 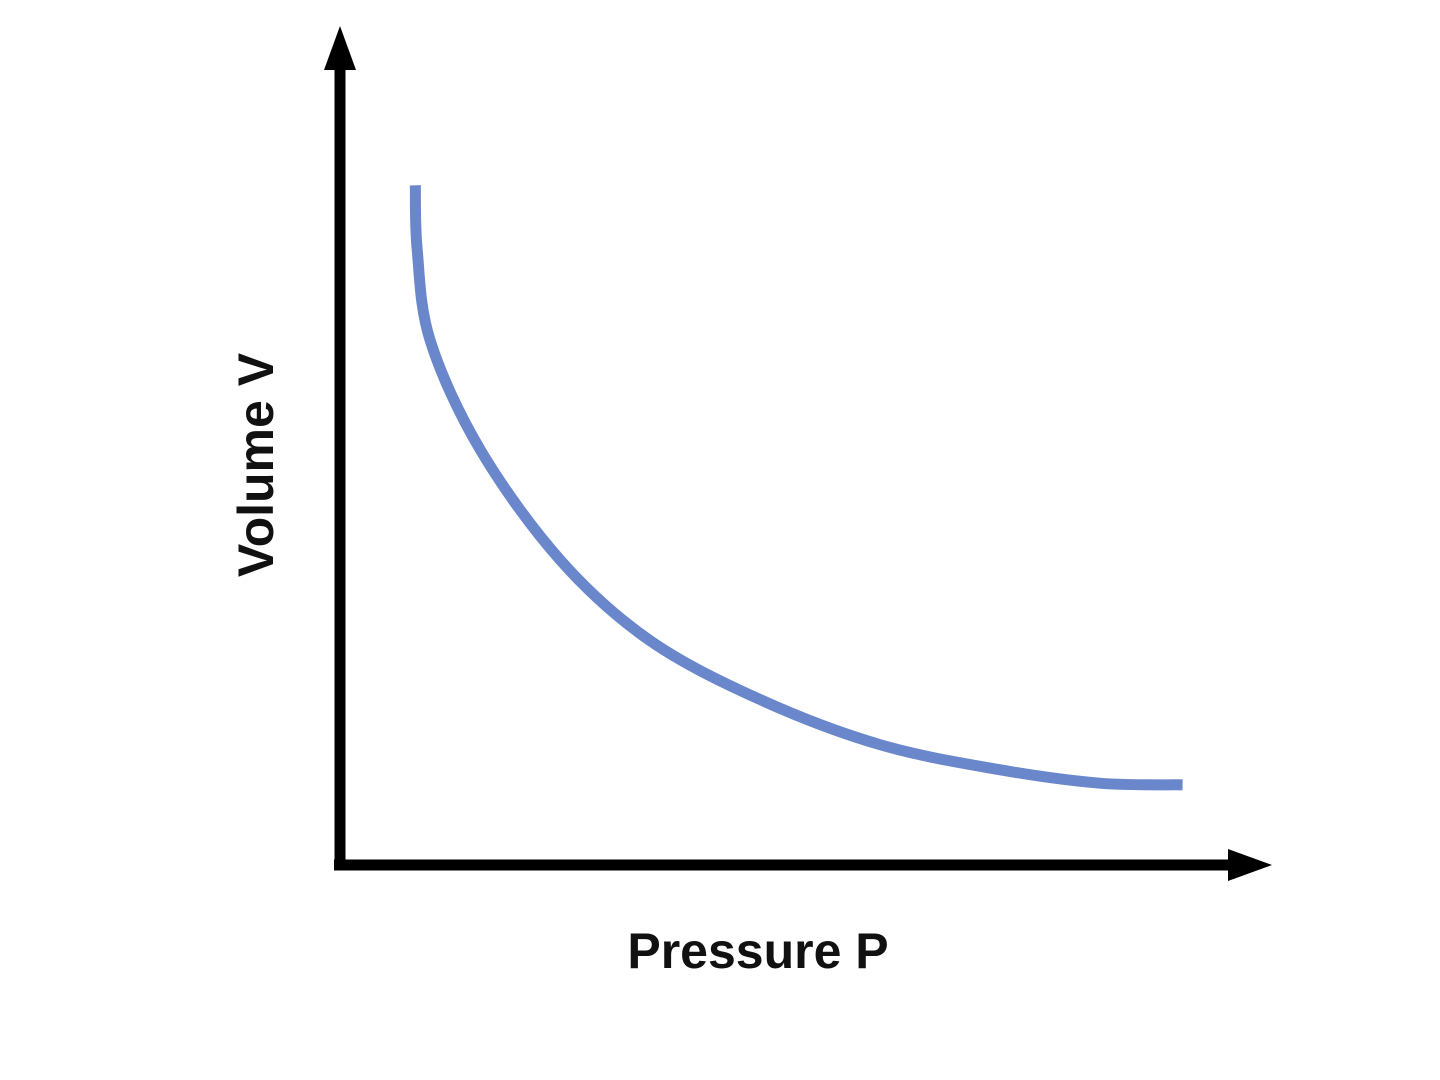 I want to click on x-axis-arrow, so click(x=1250, y=865).